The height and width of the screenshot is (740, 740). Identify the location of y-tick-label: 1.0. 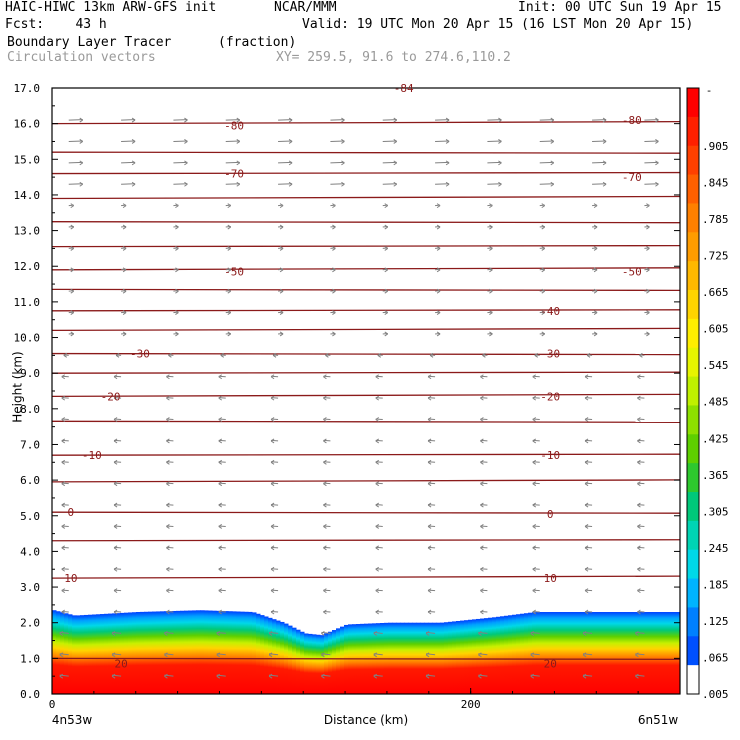
(30, 658).